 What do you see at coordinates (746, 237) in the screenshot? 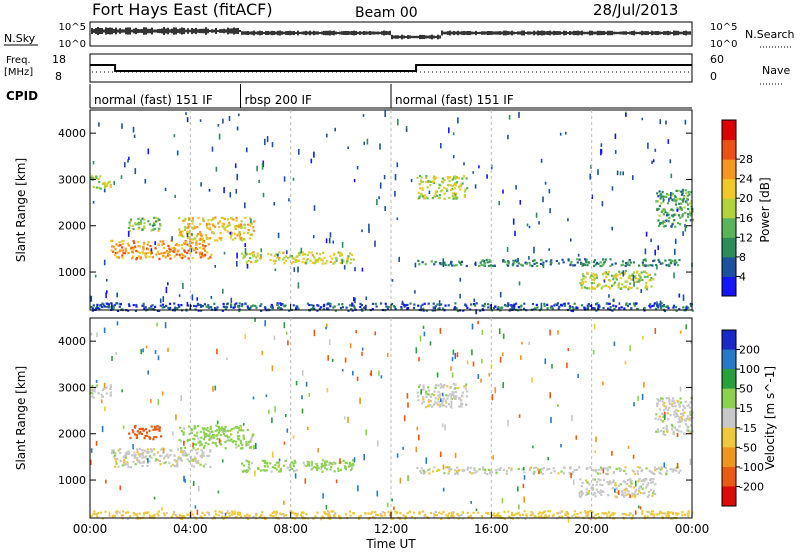
I see `colorbar-tick-label: 12` at bounding box center [746, 237].